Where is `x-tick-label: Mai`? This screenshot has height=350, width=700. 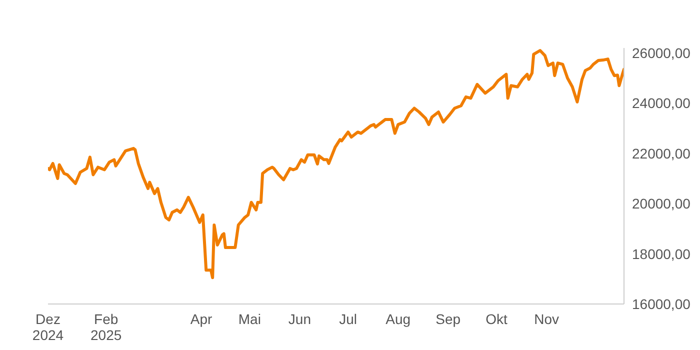 x-tick-label: Mai is located at coordinates (249, 319).